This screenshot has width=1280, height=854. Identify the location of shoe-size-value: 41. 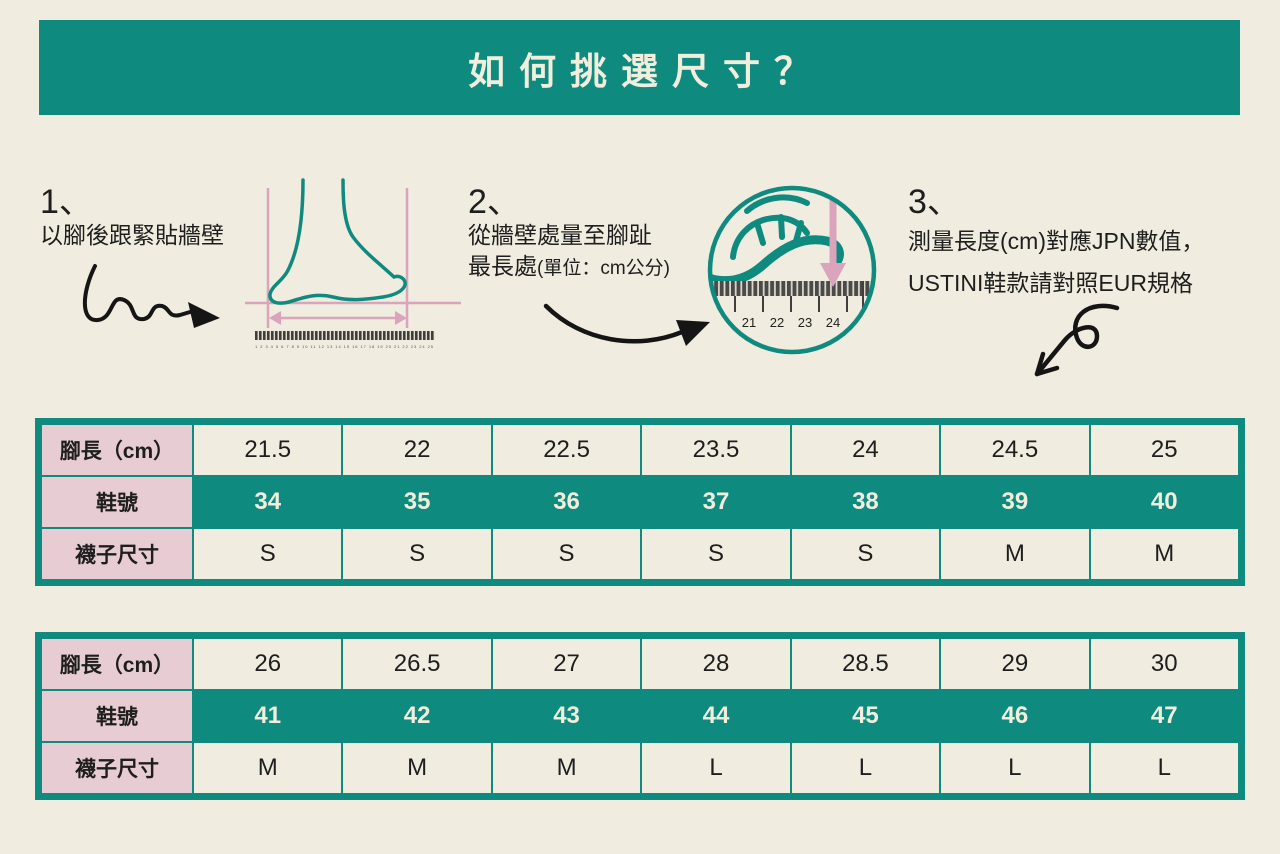
(268, 716).